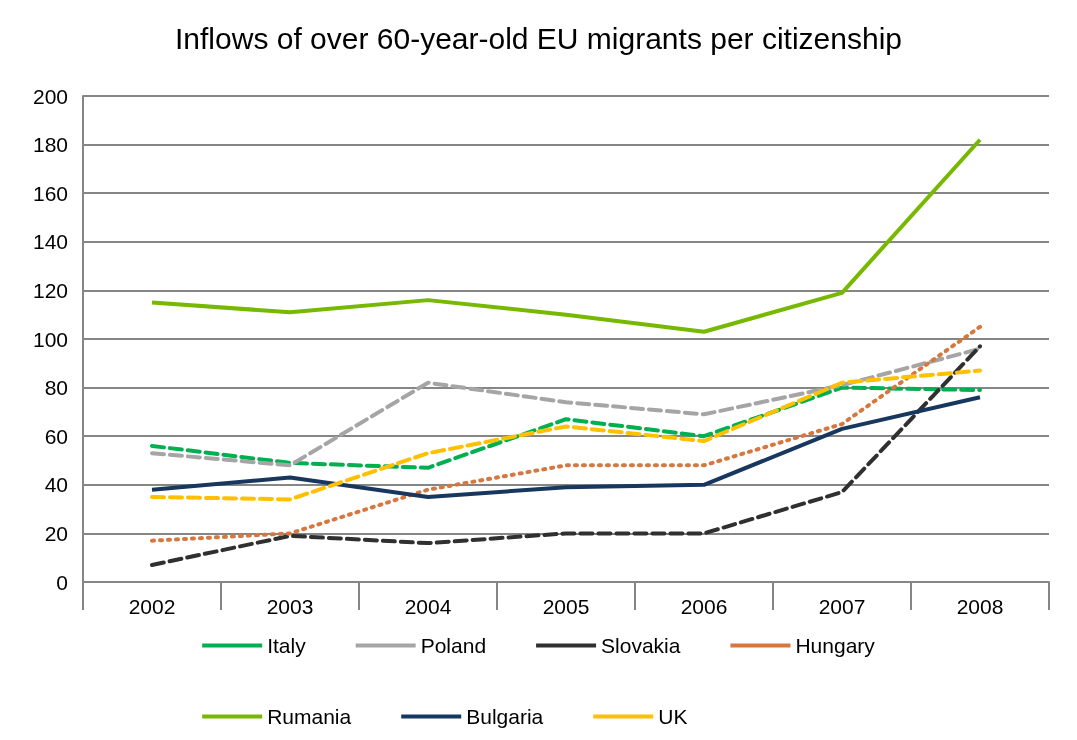  Describe the element at coordinates (453, 645) in the screenshot. I see `legend-label: Poland` at that location.